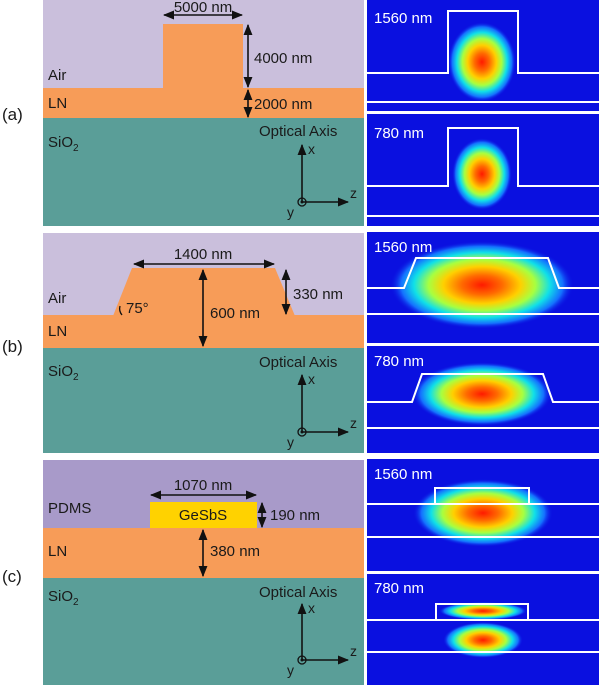 This screenshot has width=599, height=685. Describe the element at coordinates (235, 551) in the screenshot. I see `ln-height-label: 380 nm` at that location.